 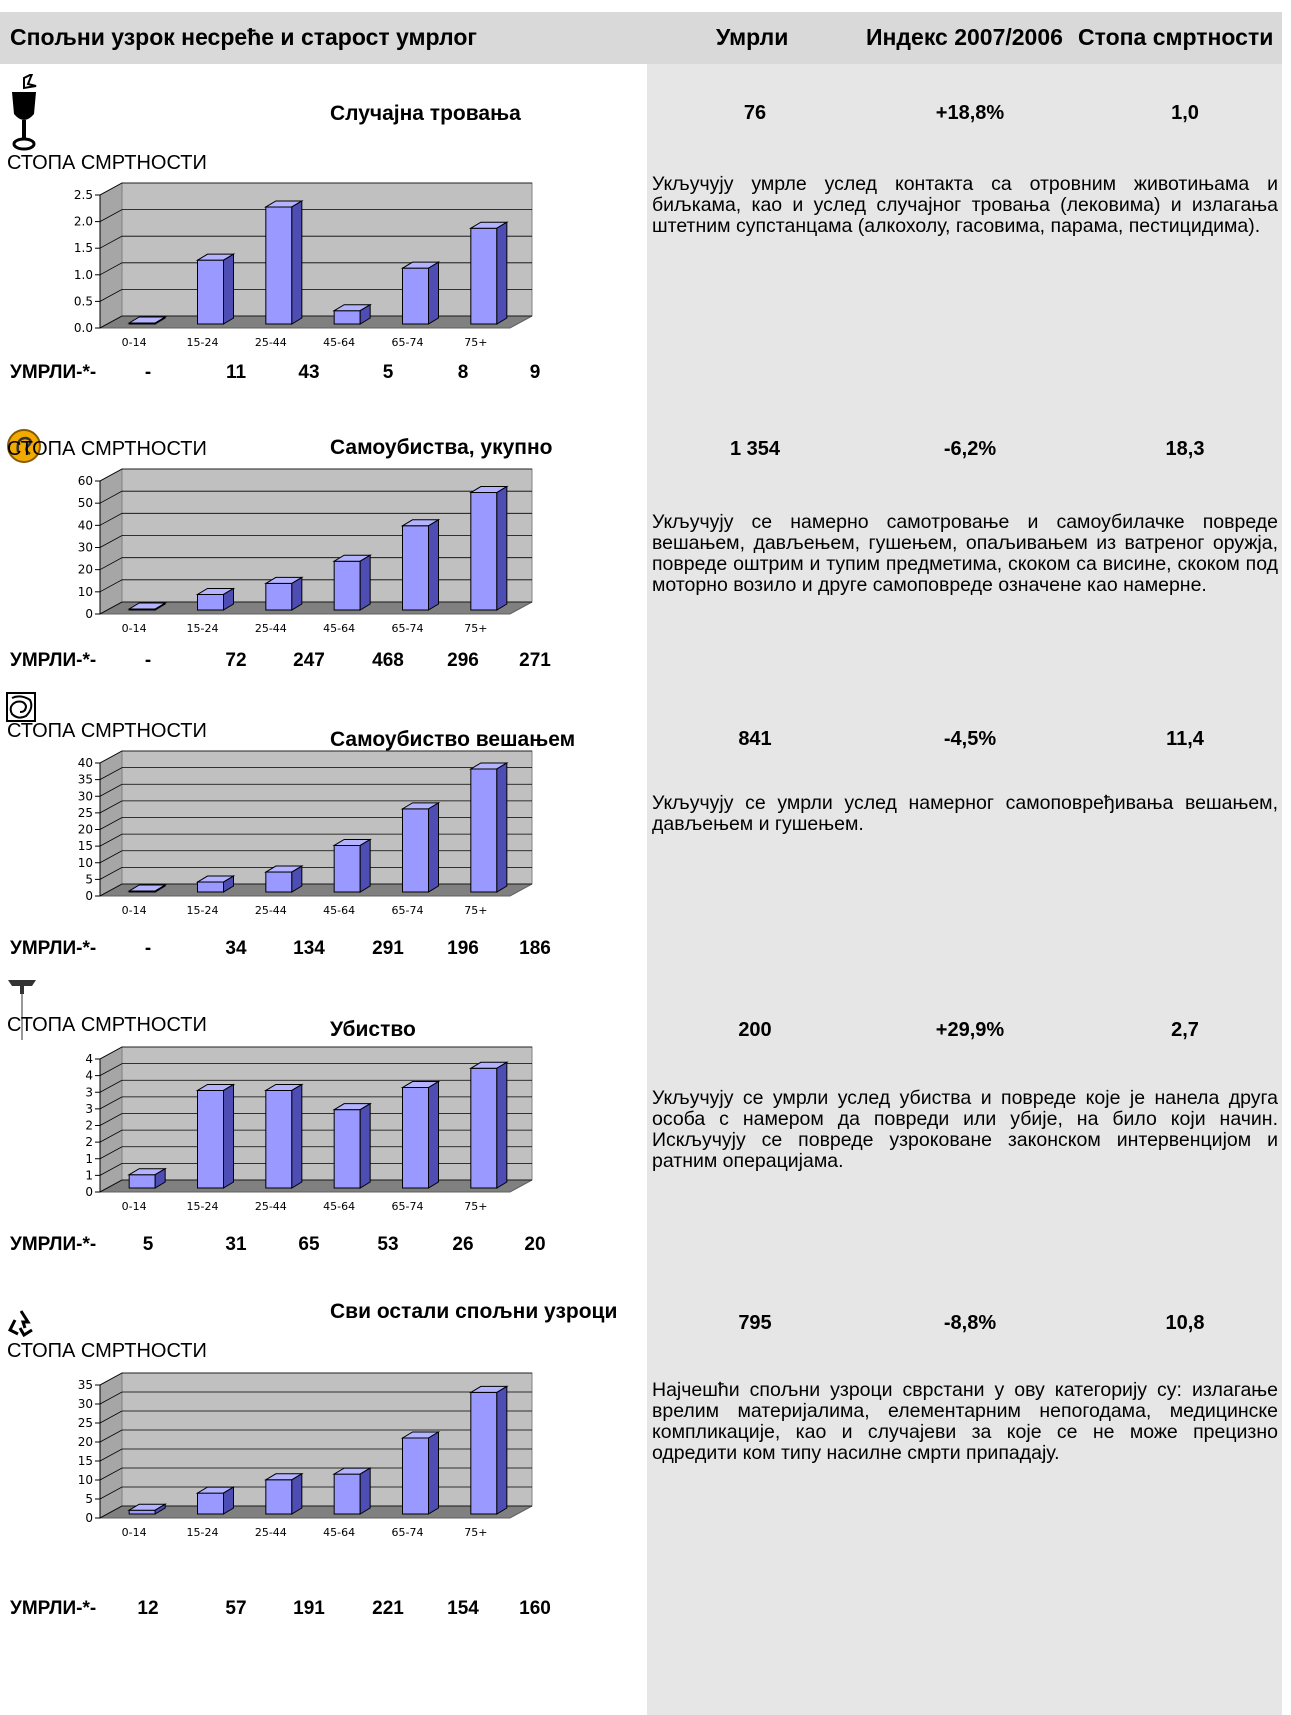 I want to click on deaths-by-age-value: 43, so click(x=309, y=372).